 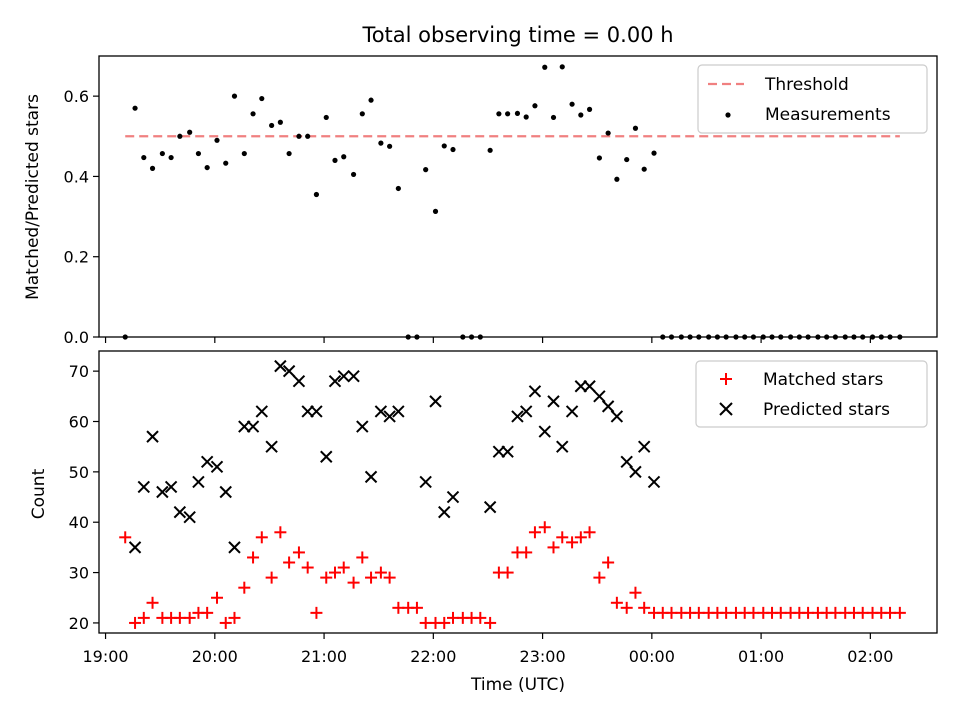 I want to click on ratio-y-tick-label: 0.6, so click(x=76, y=96).